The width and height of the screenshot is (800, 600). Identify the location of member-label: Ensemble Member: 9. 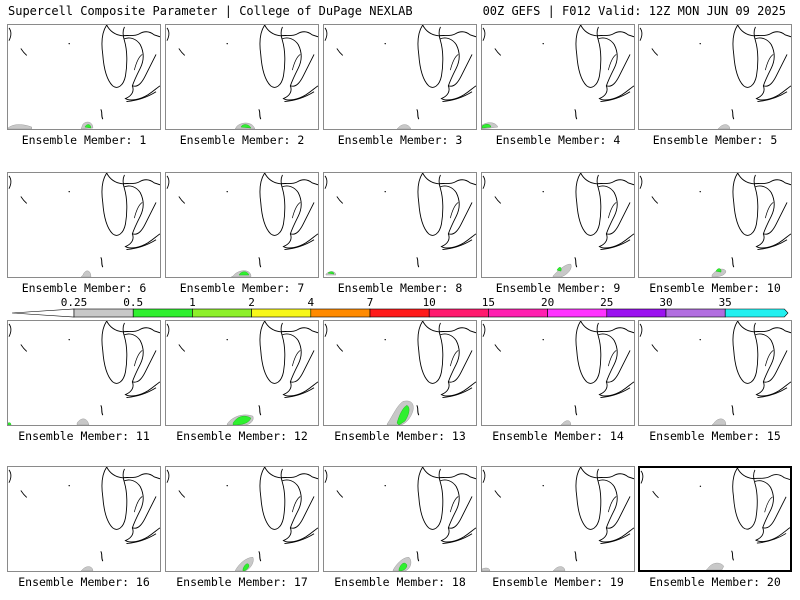
(558, 288).